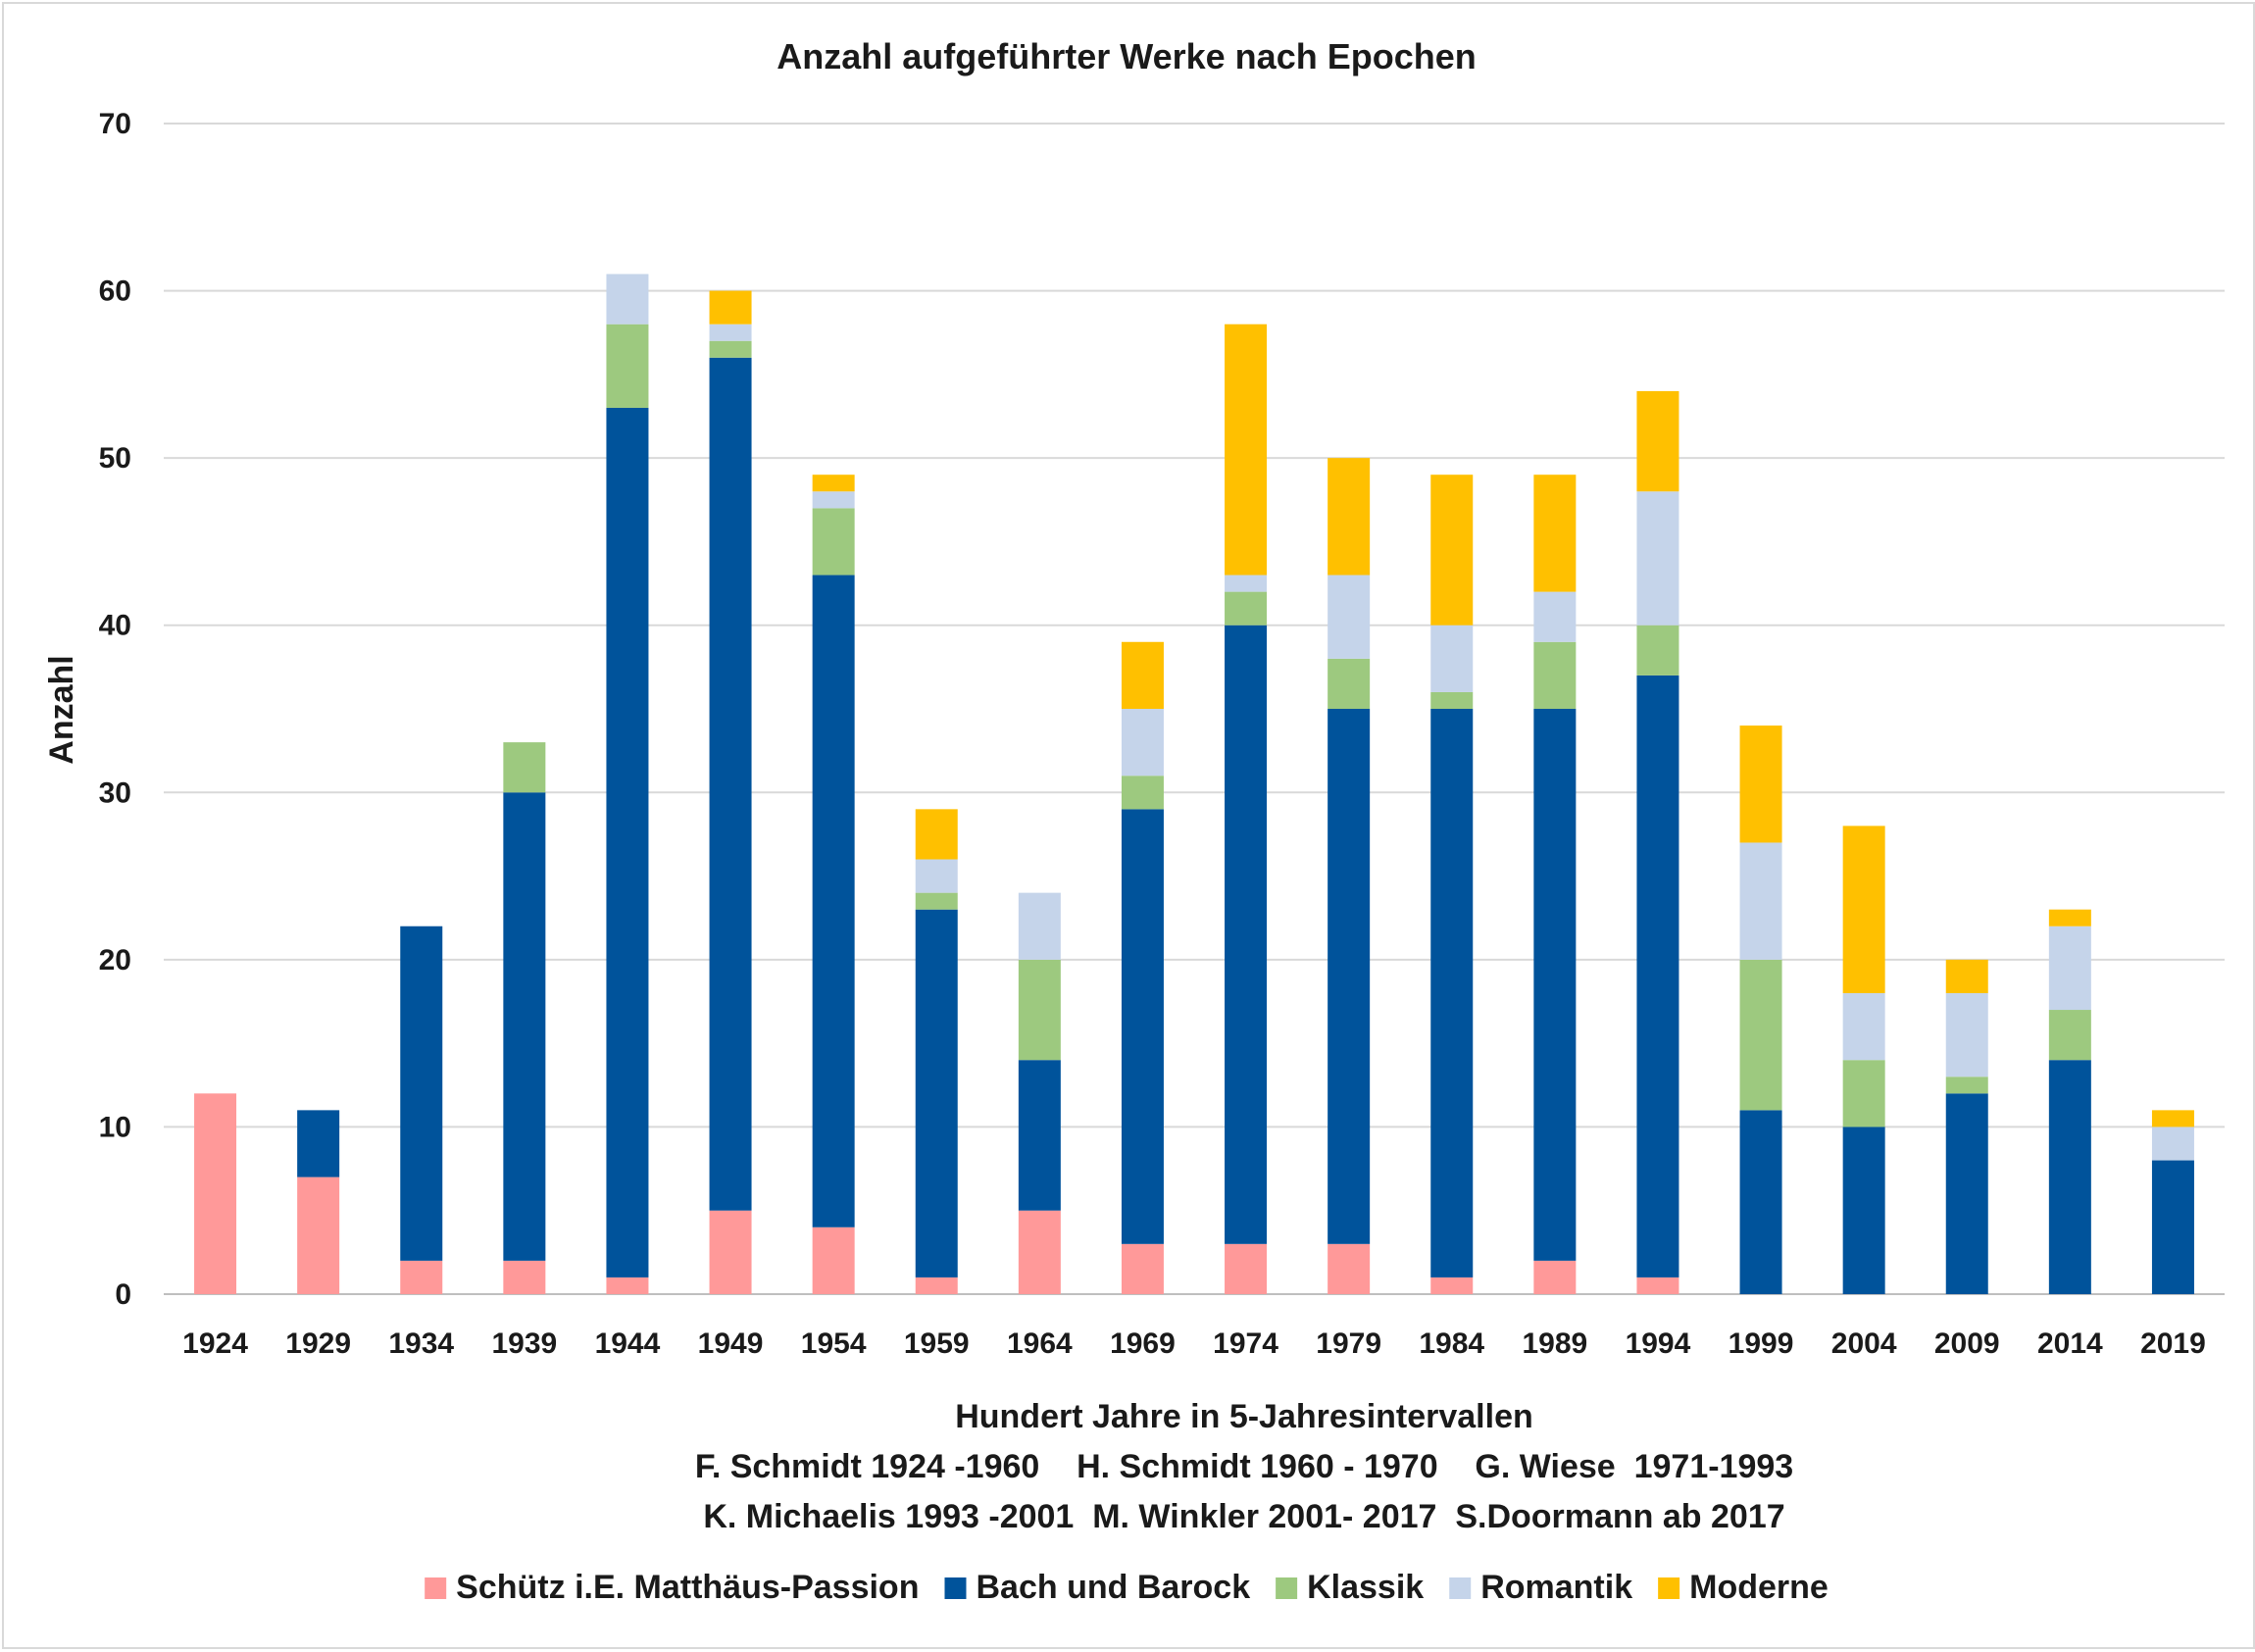  Describe the element at coordinates (937, 1343) in the screenshot. I see `x-tick-label: 1959` at that location.